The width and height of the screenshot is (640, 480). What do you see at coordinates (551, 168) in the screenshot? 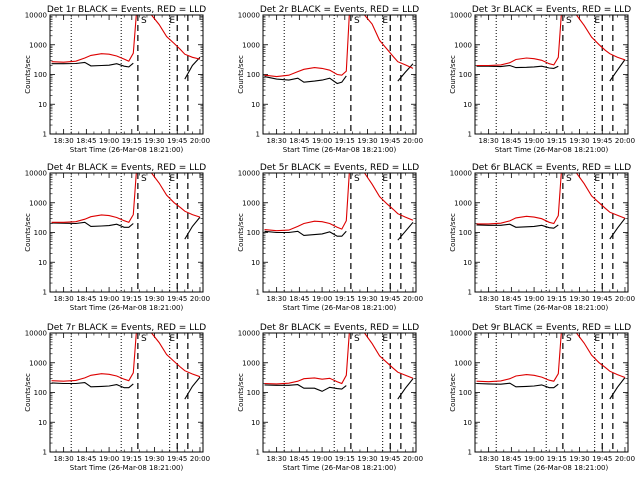
I see `panel-title: Det 6r BLACK = Events, RED = LLD` at bounding box center [551, 168].